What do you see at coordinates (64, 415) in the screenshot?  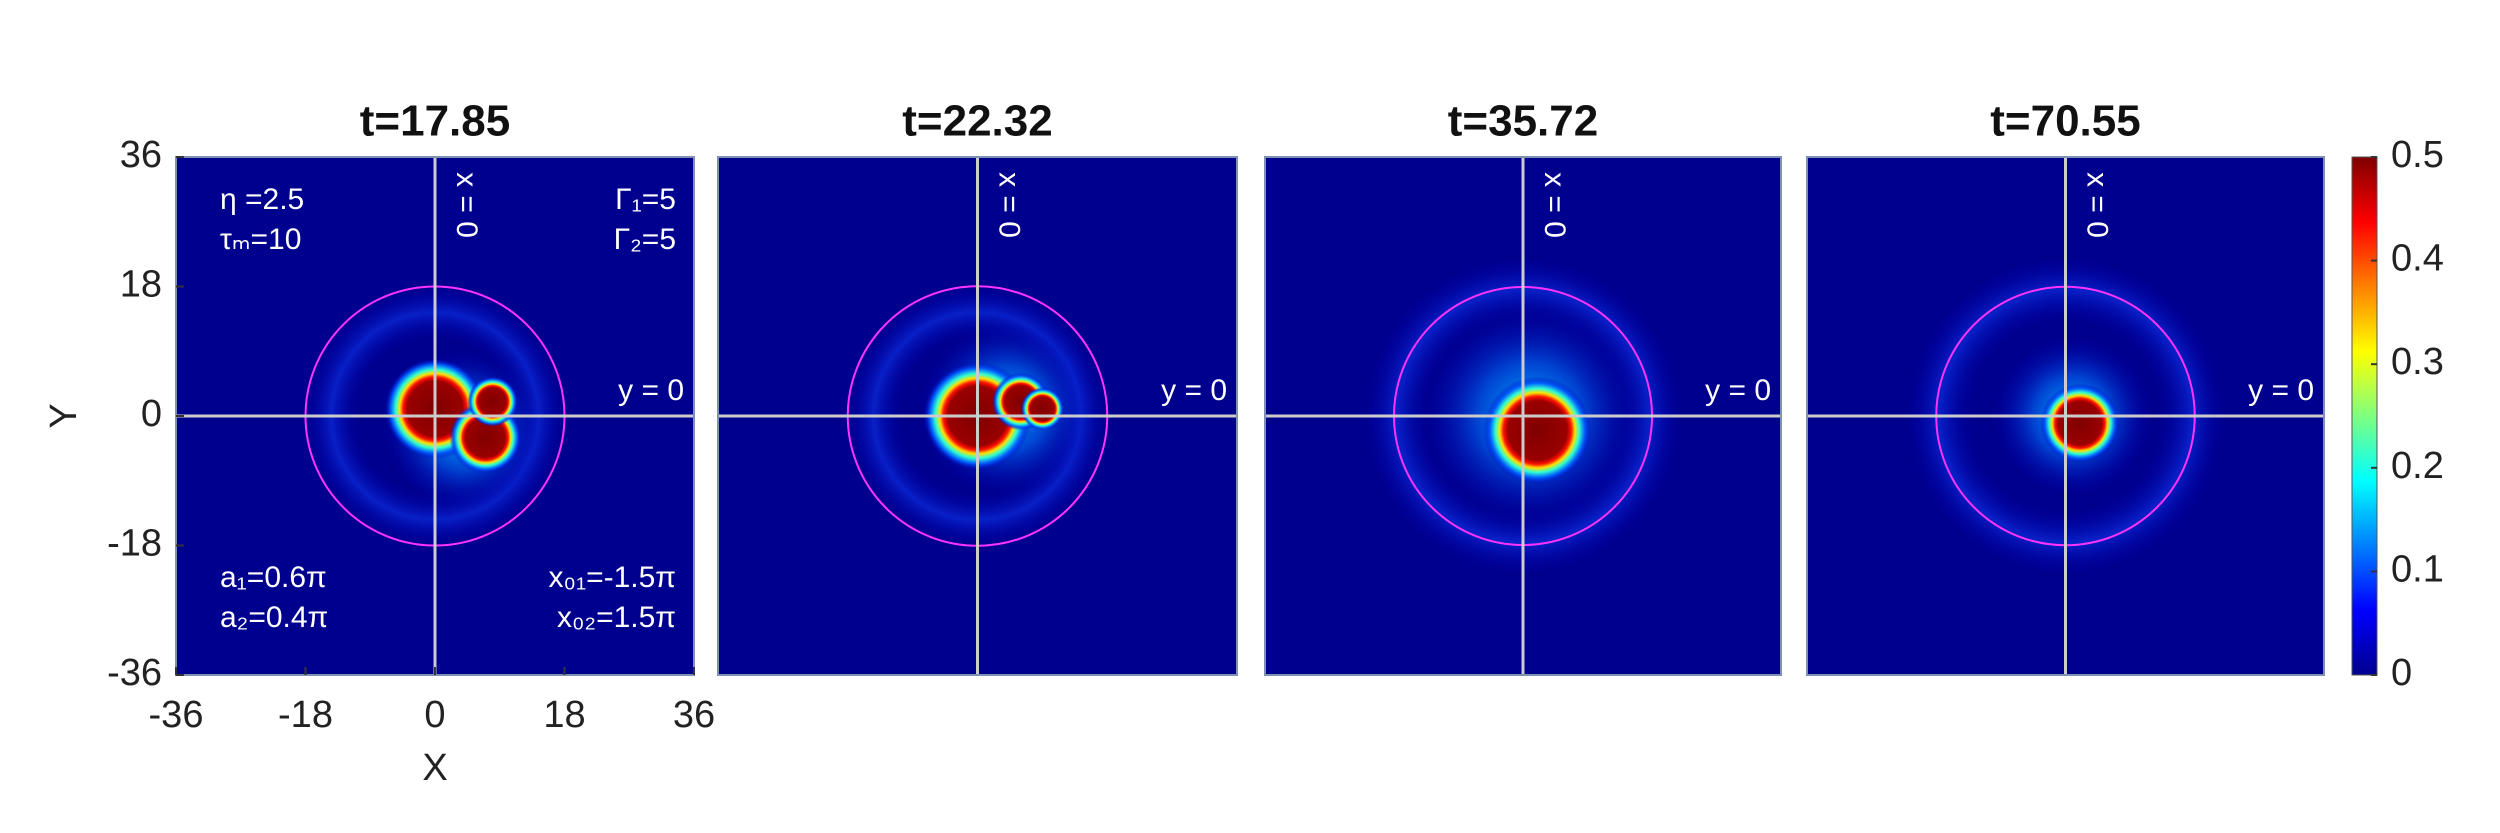 I see `y-axis-label: Y` at bounding box center [64, 415].